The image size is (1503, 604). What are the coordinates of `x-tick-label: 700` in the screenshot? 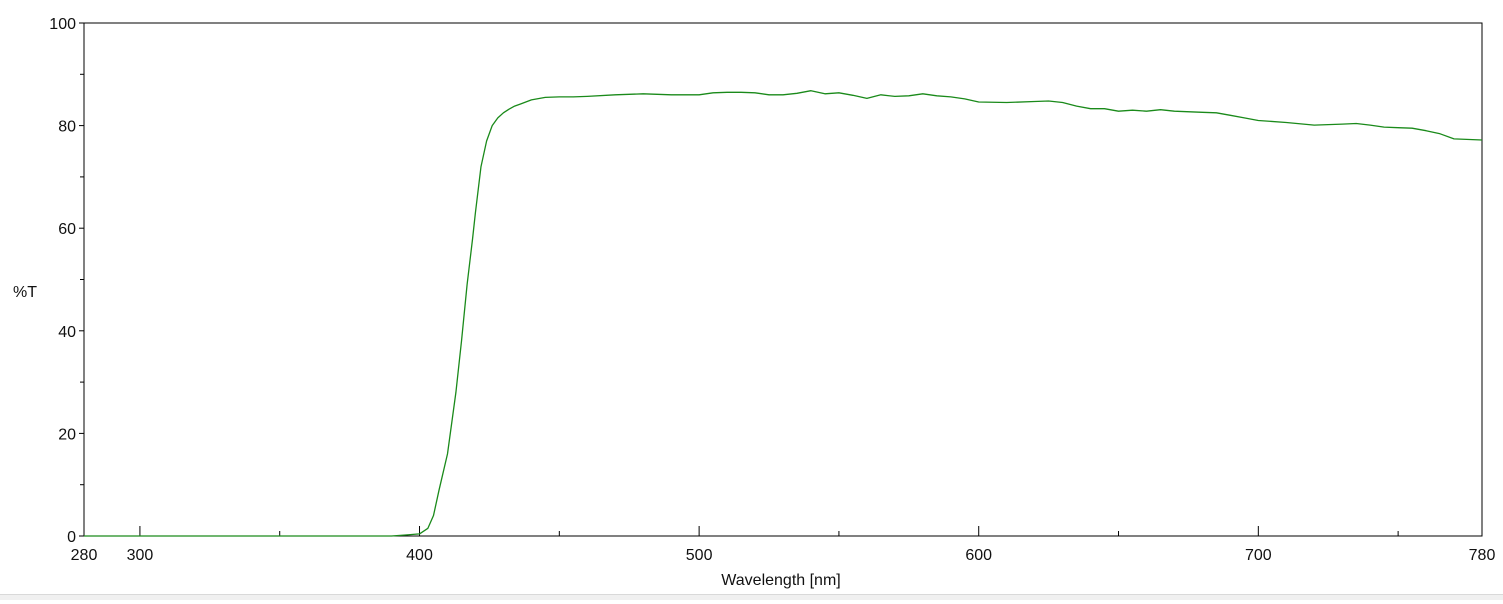 It's located at (1258, 555).